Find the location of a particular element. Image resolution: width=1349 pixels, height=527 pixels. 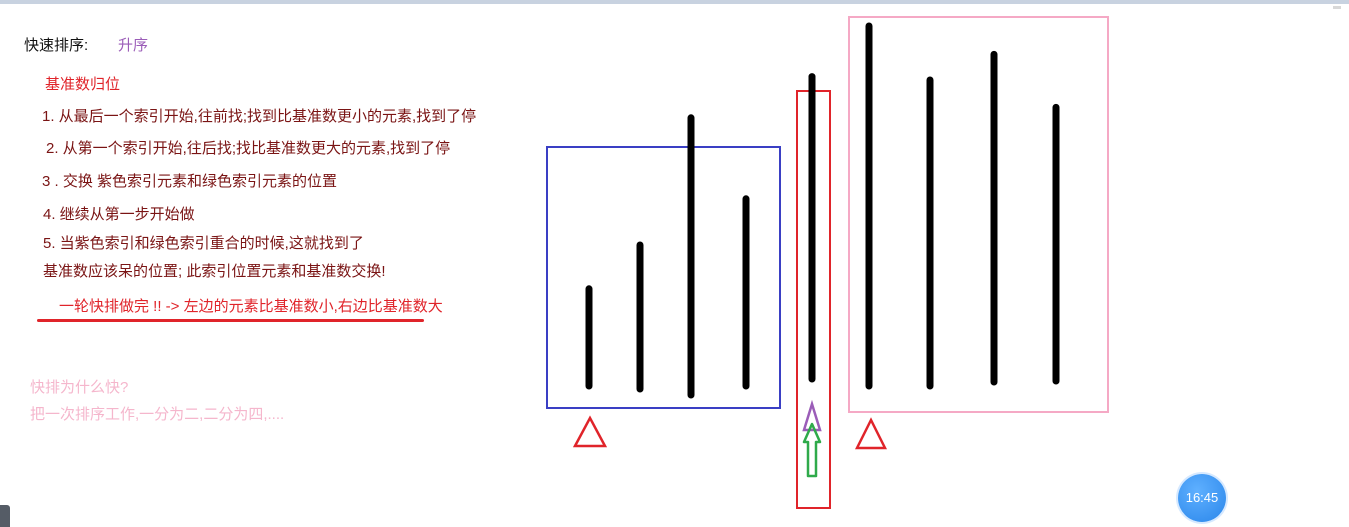

question-text: 快排为什么快? is located at coordinates (79, 387).